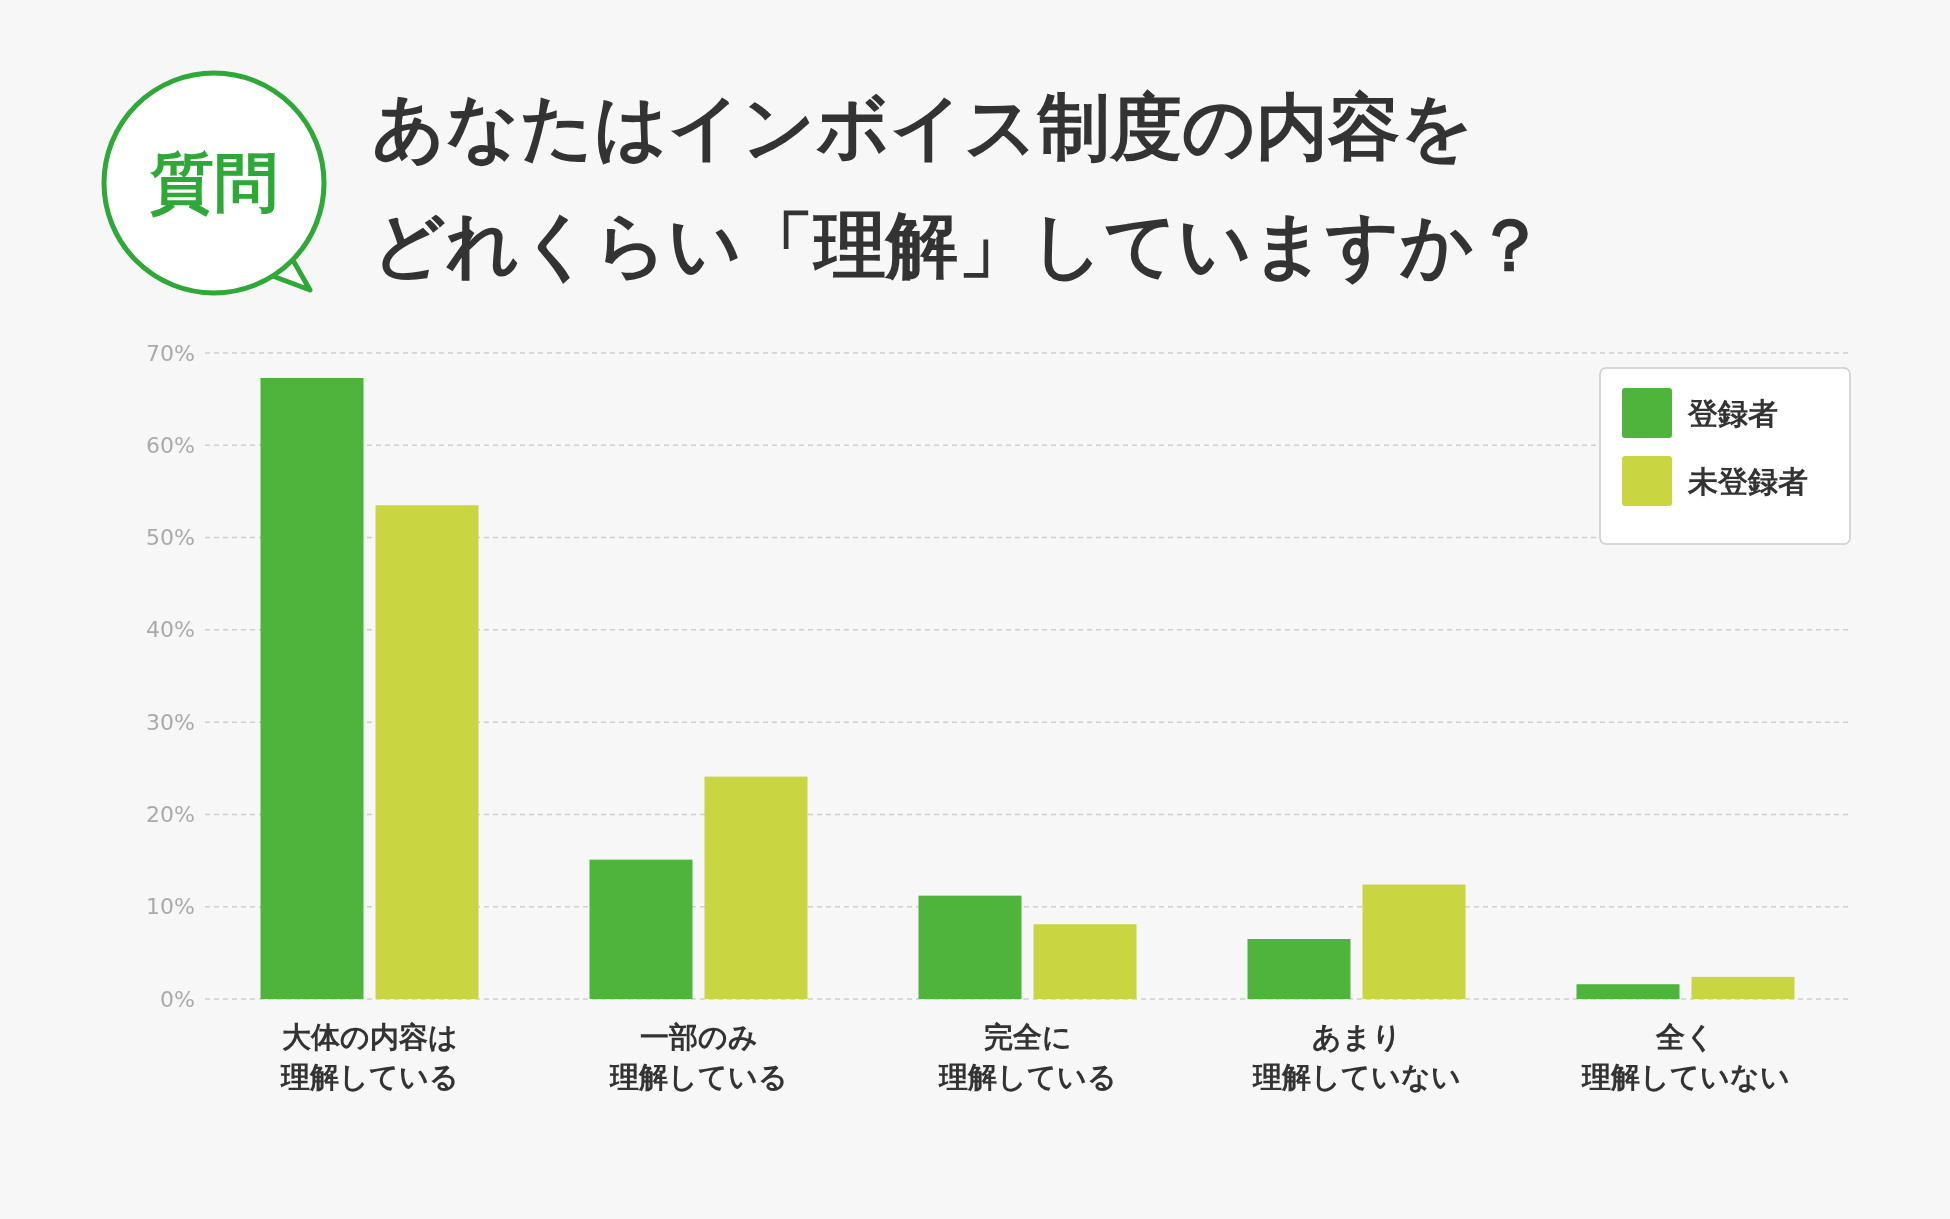 This screenshot has height=1219, width=1950. I want to click on y-tick-label: 40%, so click(170, 630).